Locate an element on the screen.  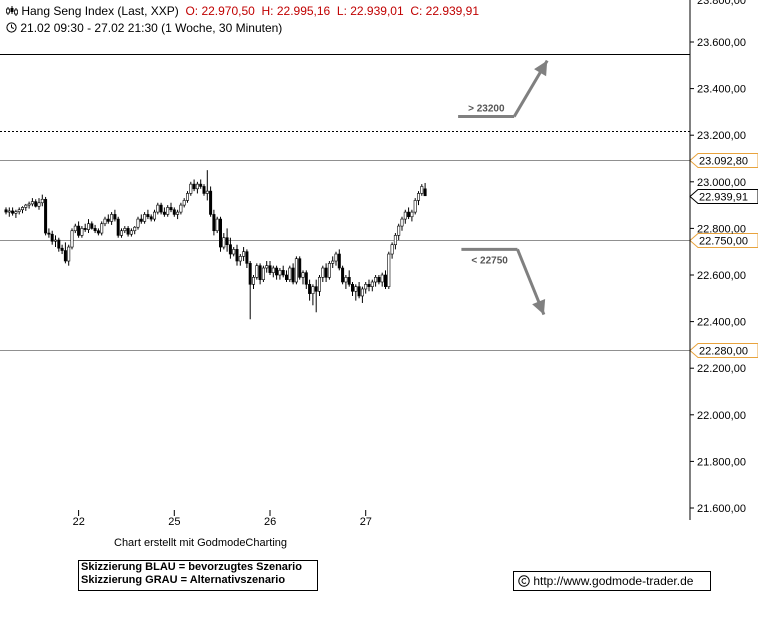
low-value: L: 22.939,01 is located at coordinates (370, 11).